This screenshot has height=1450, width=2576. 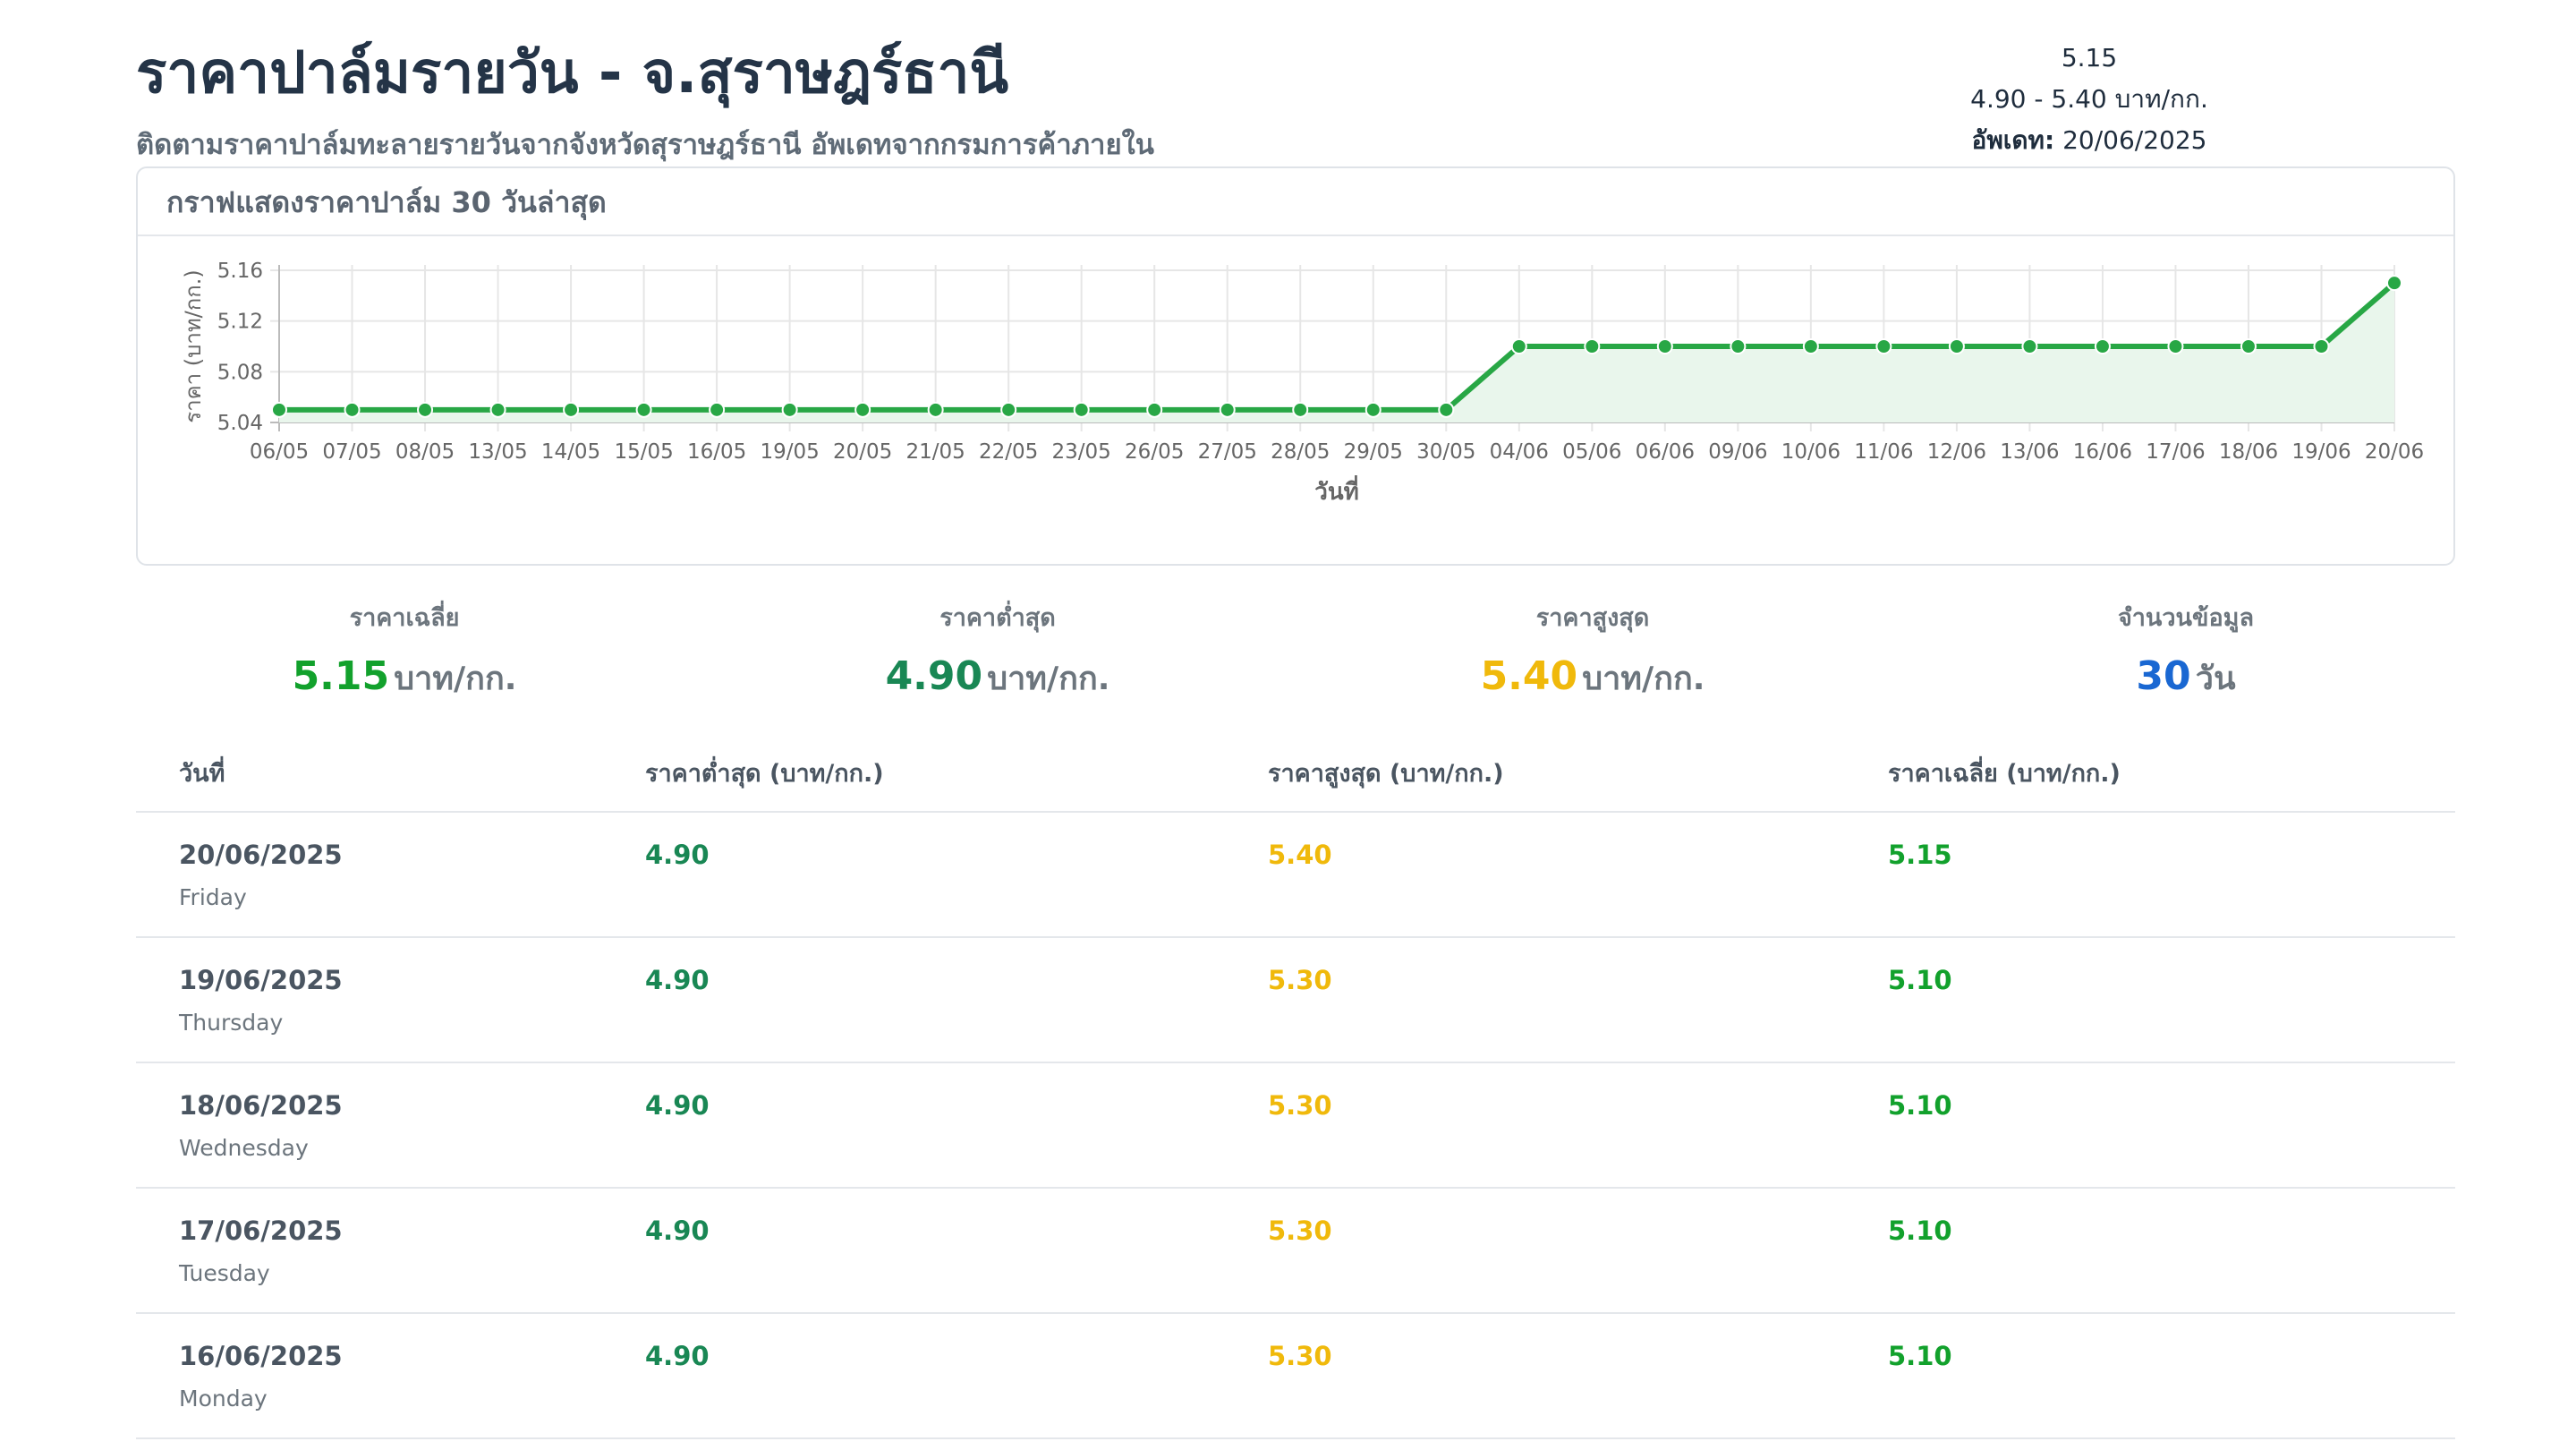 I want to click on stat-average: ราคาเฉลี่ย 5.15 บาท/กก., so click(x=404, y=651).